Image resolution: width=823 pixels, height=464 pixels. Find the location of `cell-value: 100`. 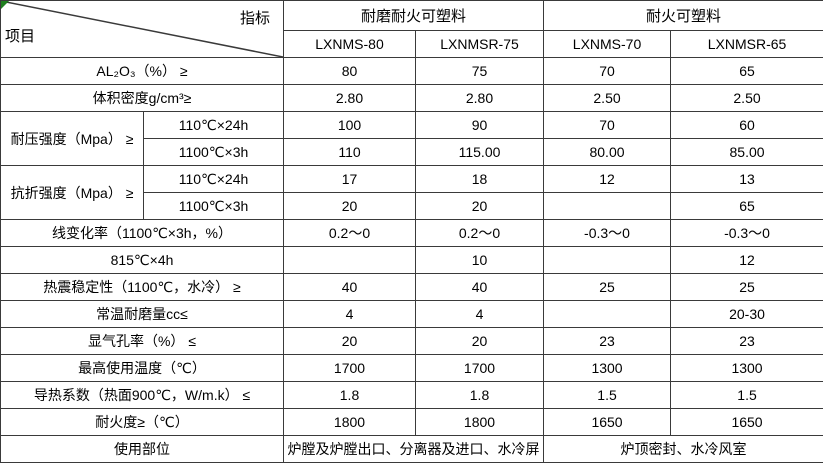

cell-value: 100 is located at coordinates (349, 125).